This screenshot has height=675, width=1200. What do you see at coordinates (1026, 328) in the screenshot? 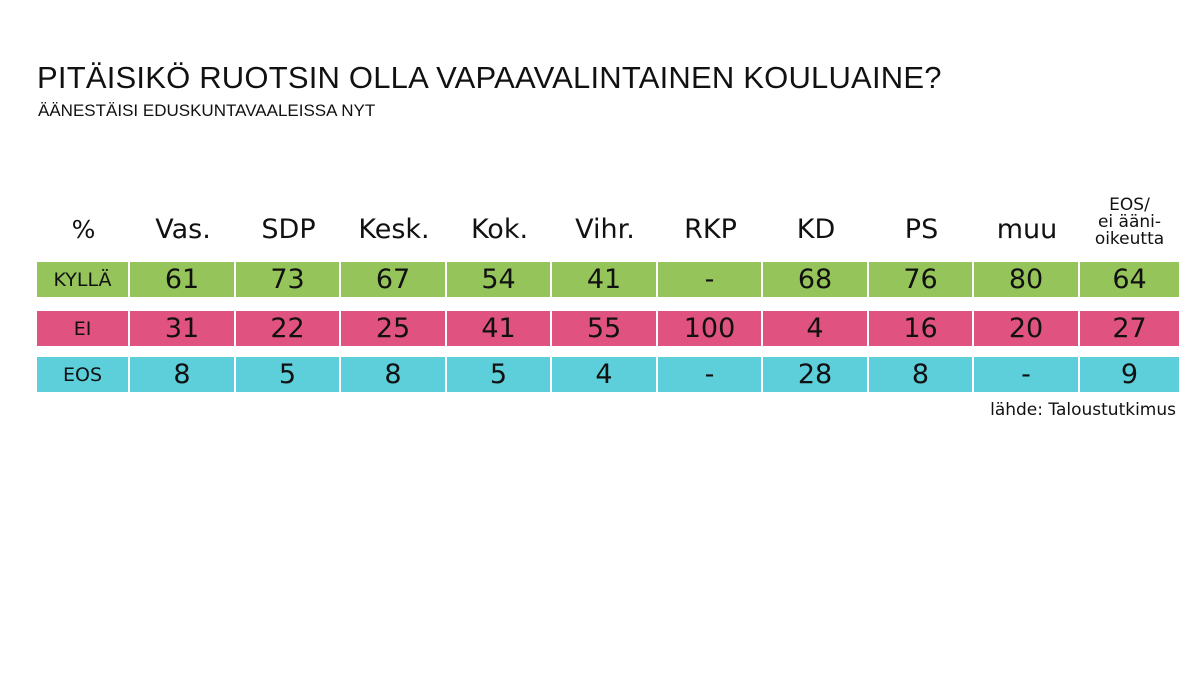
I see `table-cell: 20` at bounding box center [1026, 328].